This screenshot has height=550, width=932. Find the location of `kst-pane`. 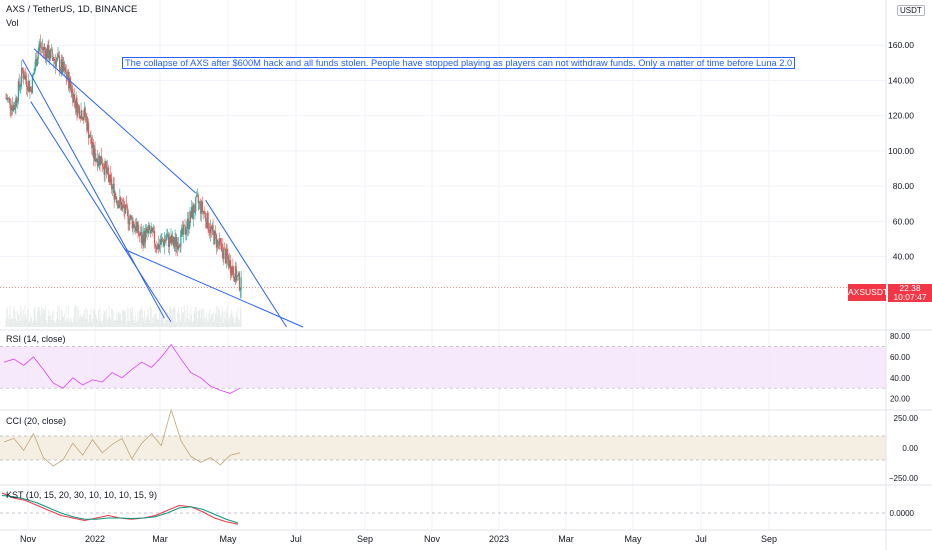

kst-pane is located at coordinates (443, 508).